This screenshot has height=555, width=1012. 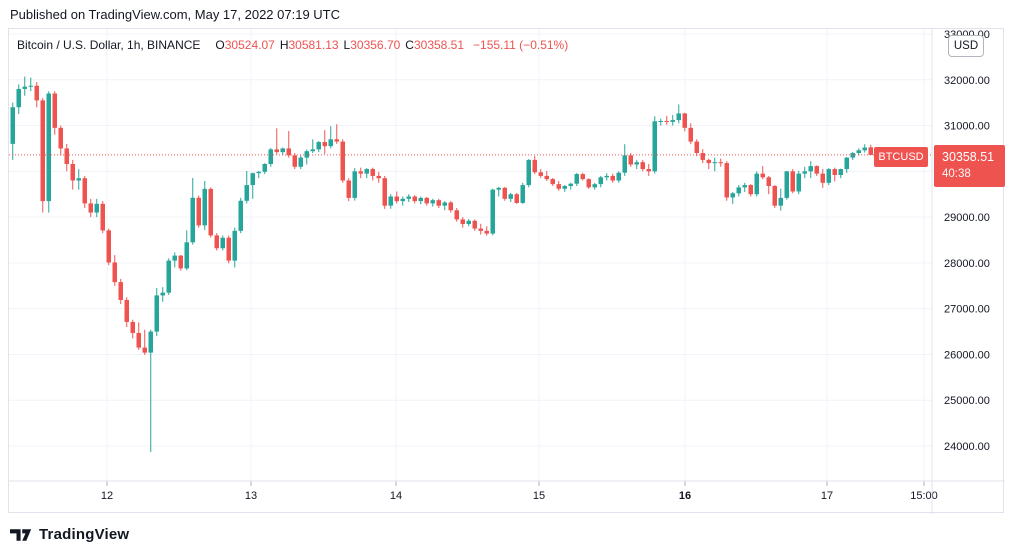 What do you see at coordinates (539, 496) in the screenshot?
I see `time-axis-label: 15` at bounding box center [539, 496].